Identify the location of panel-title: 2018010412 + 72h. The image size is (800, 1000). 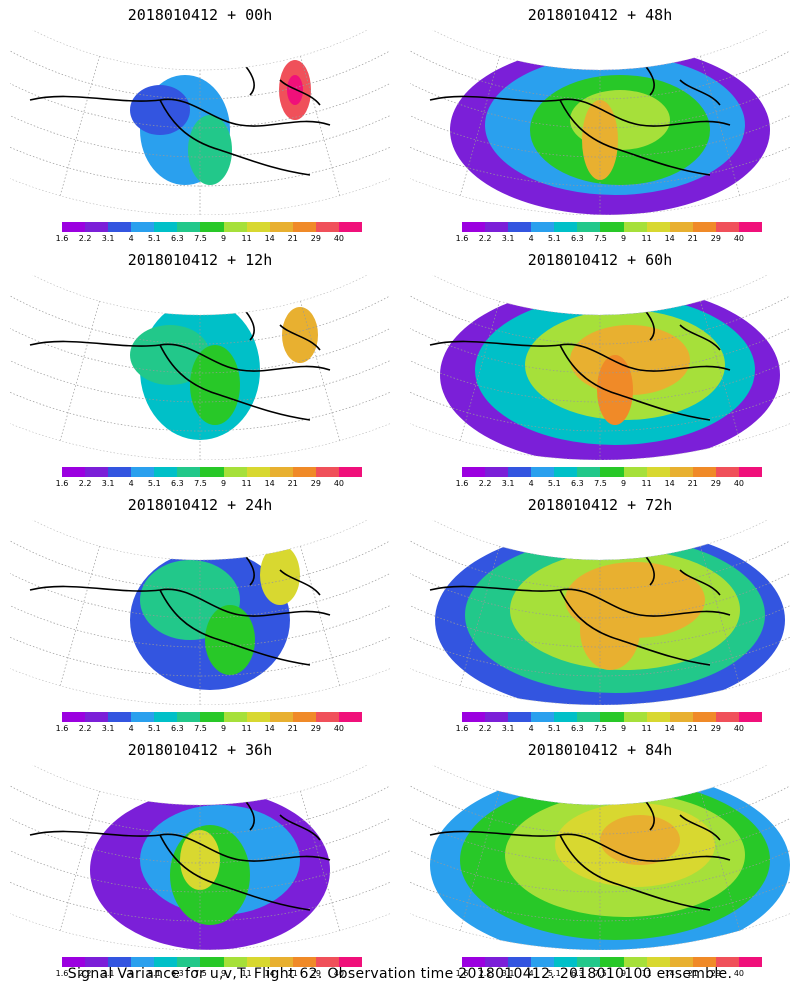
(600, 505).